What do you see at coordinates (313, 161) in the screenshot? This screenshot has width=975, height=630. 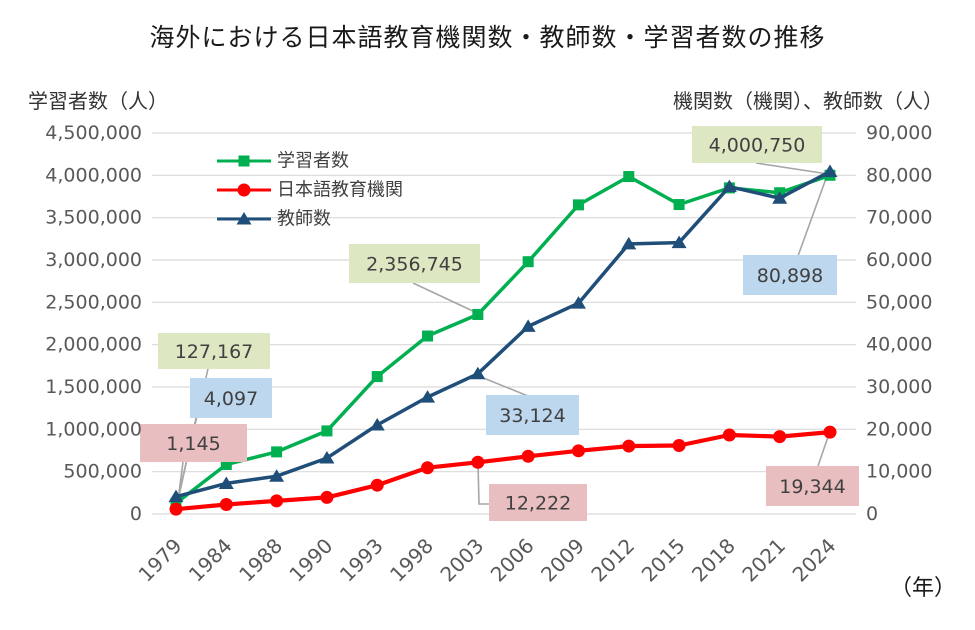 I see `legend-label-learners: 学習者数` at bounding box center [313, 161].